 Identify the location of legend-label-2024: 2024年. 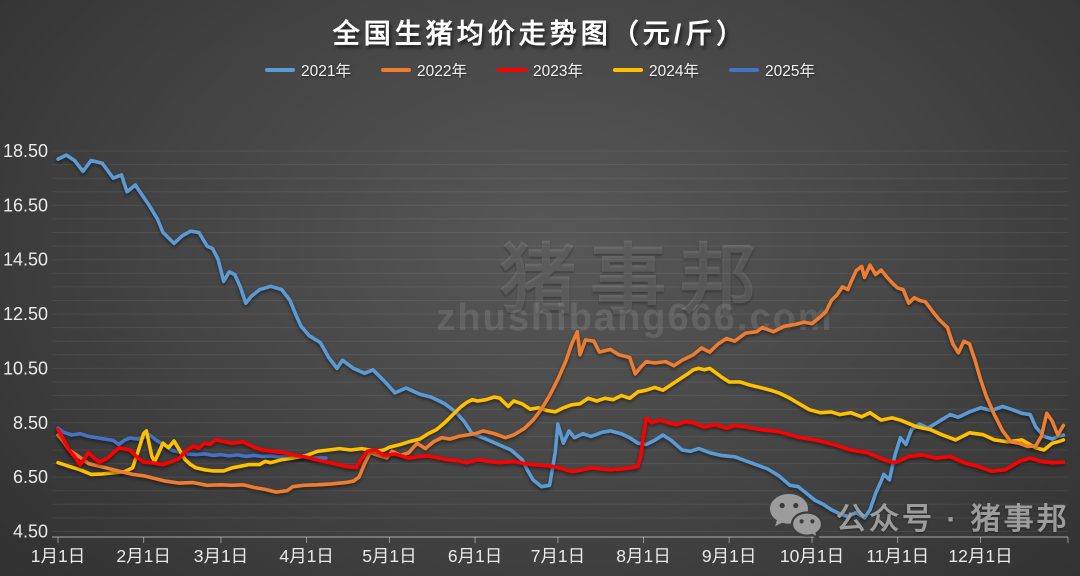
(673, 71).